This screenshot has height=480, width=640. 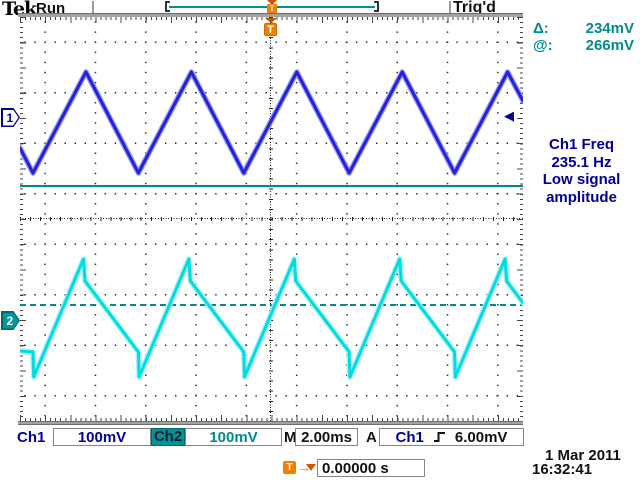 I want to click on cursor-delta-label: Δ:, so click(x=541, y=28).